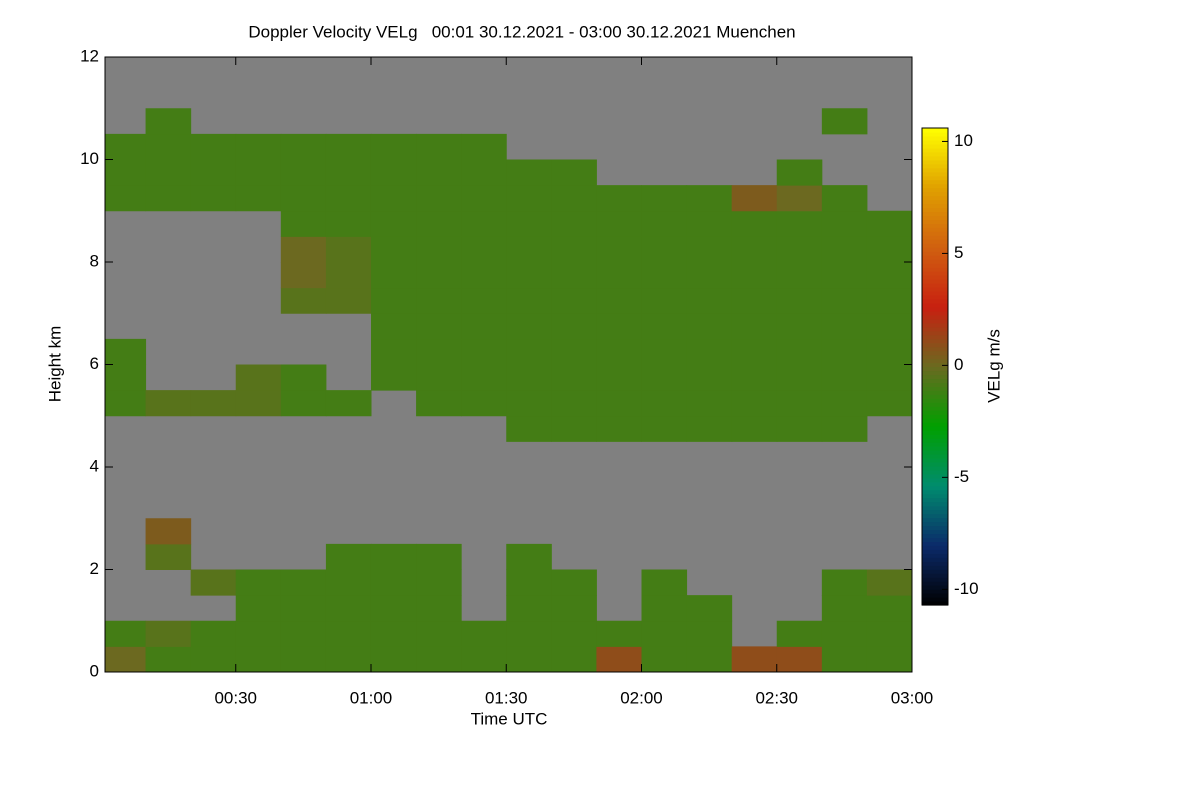  What do you see at coordinates (958, 252) in the screenshot?
I see `colorbar-tick-label: 5` at bounding box center [958, 252].